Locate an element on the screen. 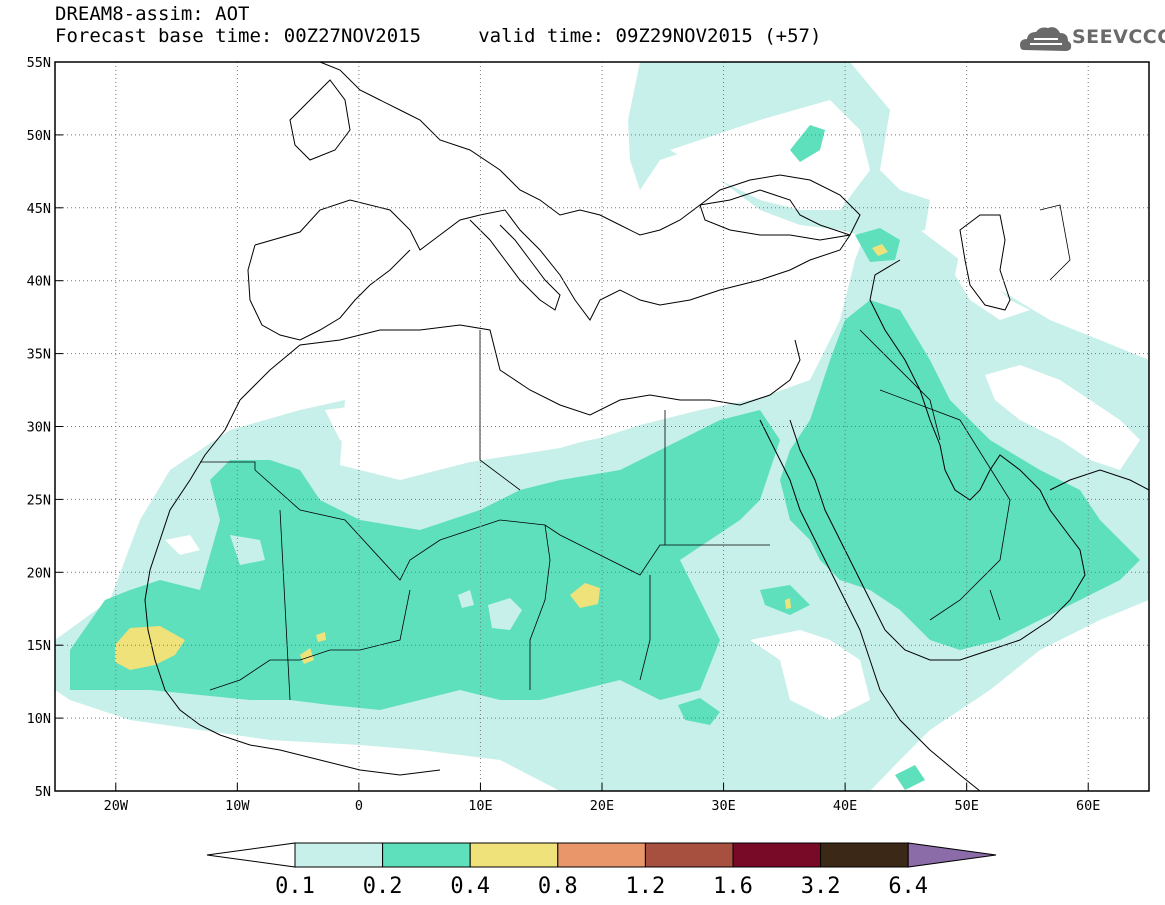 This screenshot has height=905, width=1165. coast-west-africa is located at coordinates (292, 587).